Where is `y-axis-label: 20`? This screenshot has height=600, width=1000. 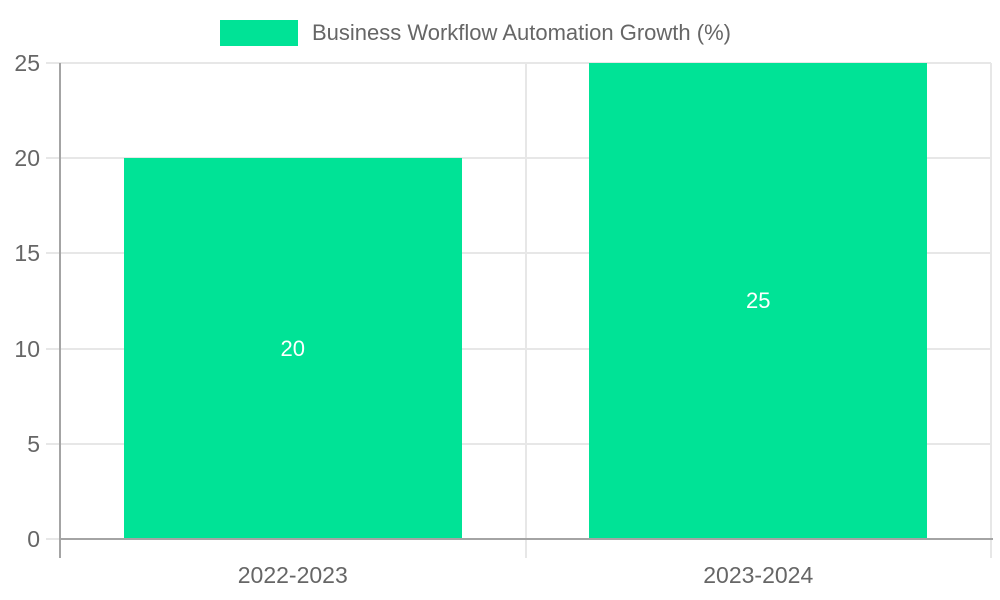 y-axis-label: 20 is located at coordinates (27, 158).